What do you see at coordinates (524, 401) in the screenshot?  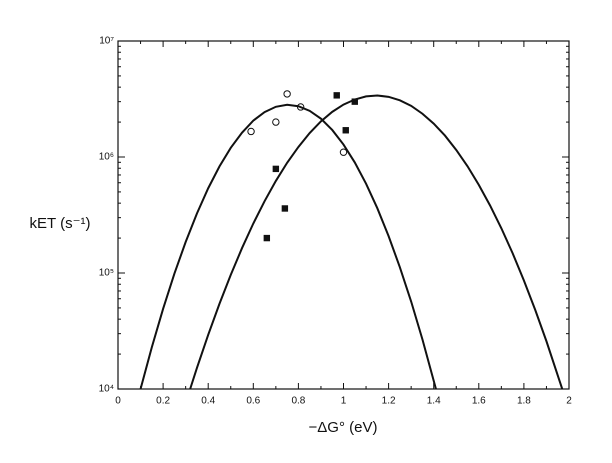 I see `x-tick-label: 1.8` at bounding box center [524, 401].